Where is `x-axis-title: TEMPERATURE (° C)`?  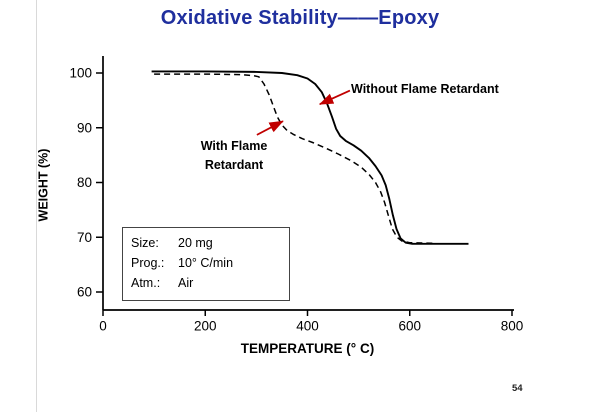
x-axis-title: TEMPERATURE (° C) is located at coordinates (307, 348).